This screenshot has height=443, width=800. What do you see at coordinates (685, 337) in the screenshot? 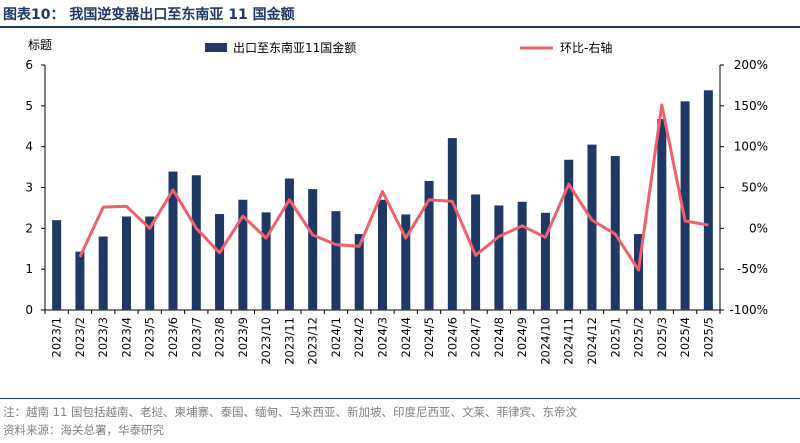
I see `x-tick-label: 2025/4` at bounding box center [685, 337].